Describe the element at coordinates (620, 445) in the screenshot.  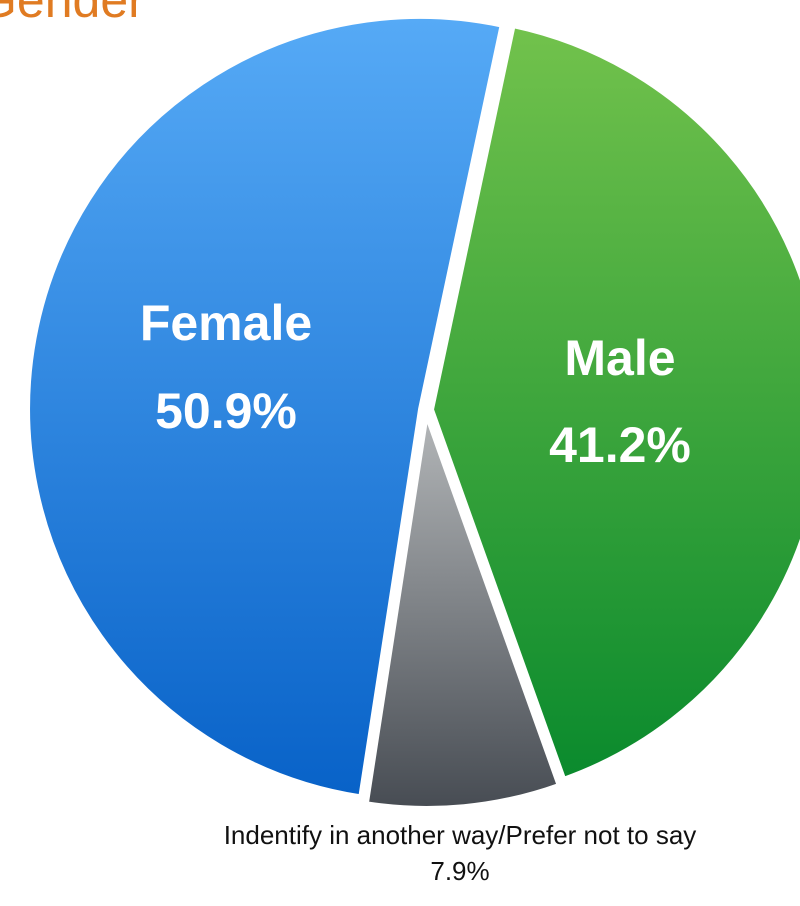
I see `value-label: 41.2%` at that location.